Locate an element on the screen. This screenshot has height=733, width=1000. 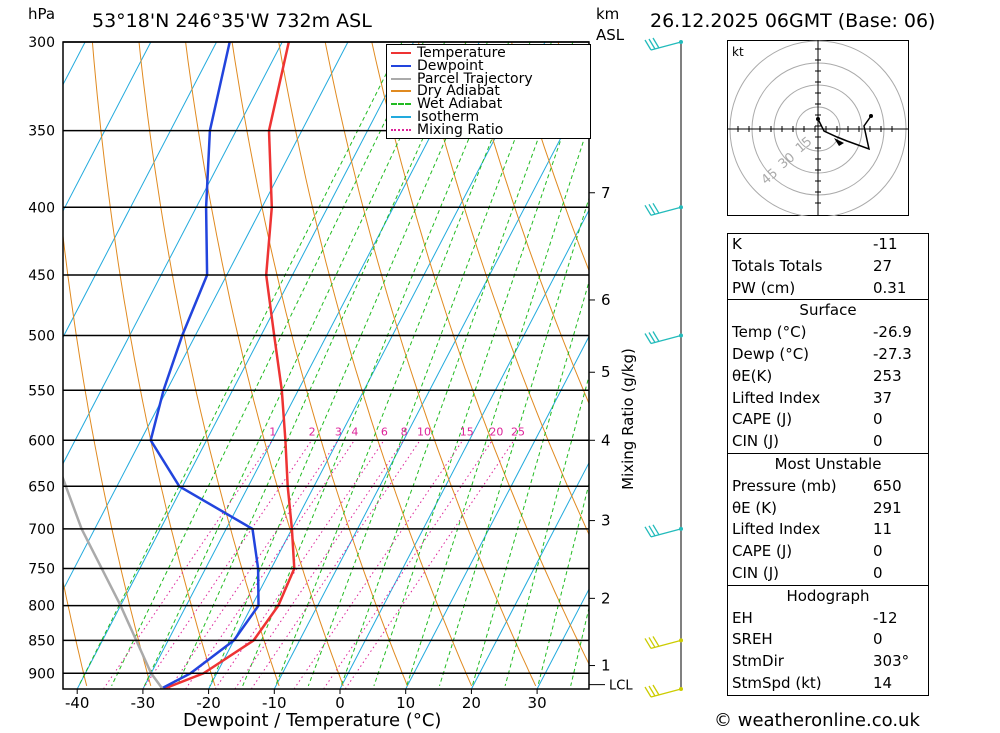
pressure-tick-label: 900 is located at coordinates (41, 674).